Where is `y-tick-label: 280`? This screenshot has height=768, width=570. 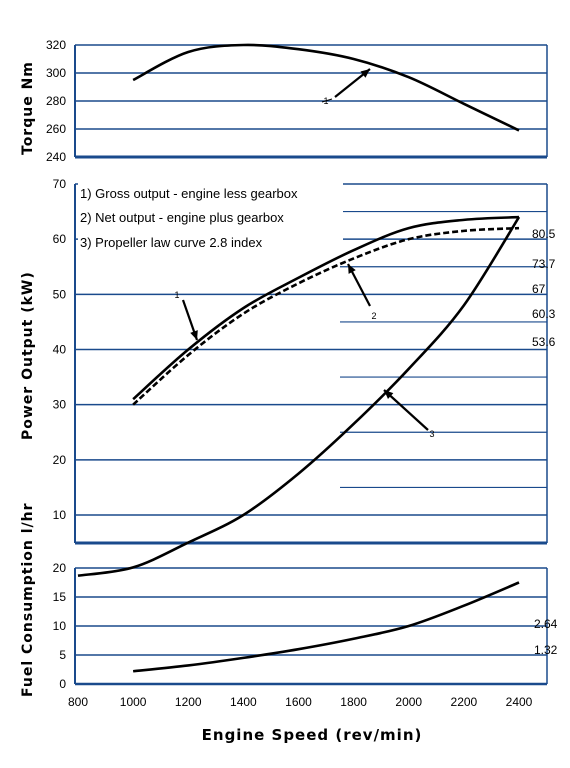 y-tick-label: 280 is located at coordinates (56, 101).